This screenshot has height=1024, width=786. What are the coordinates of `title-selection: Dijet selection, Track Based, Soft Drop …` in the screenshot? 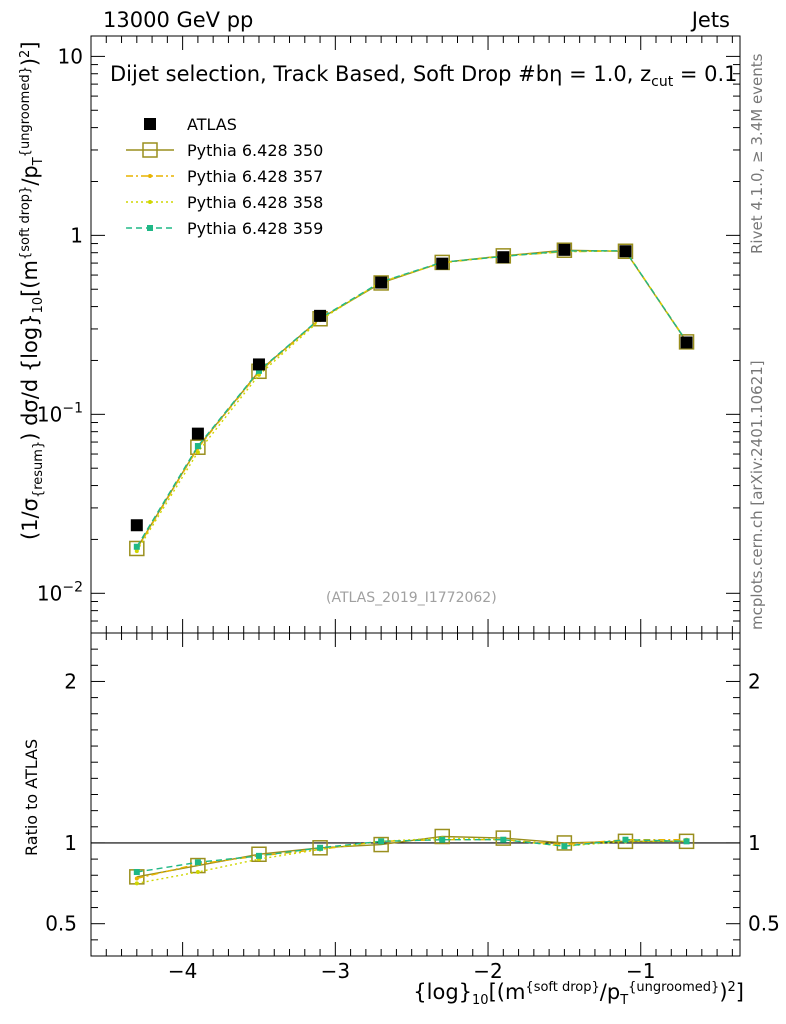 It's located at (330, 74).